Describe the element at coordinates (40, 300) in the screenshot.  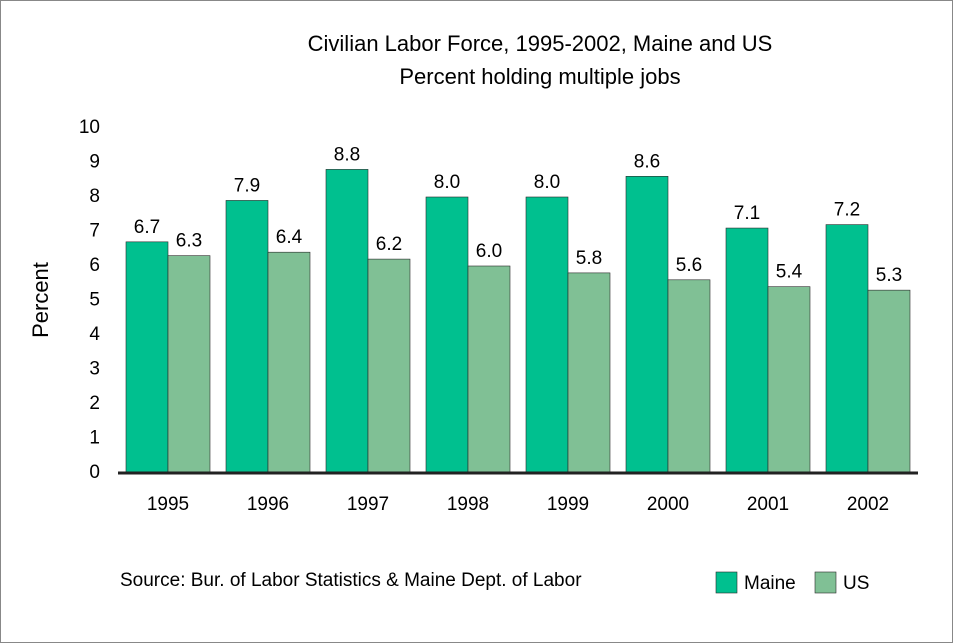
I see `y-axis-label: Percent` at that location.